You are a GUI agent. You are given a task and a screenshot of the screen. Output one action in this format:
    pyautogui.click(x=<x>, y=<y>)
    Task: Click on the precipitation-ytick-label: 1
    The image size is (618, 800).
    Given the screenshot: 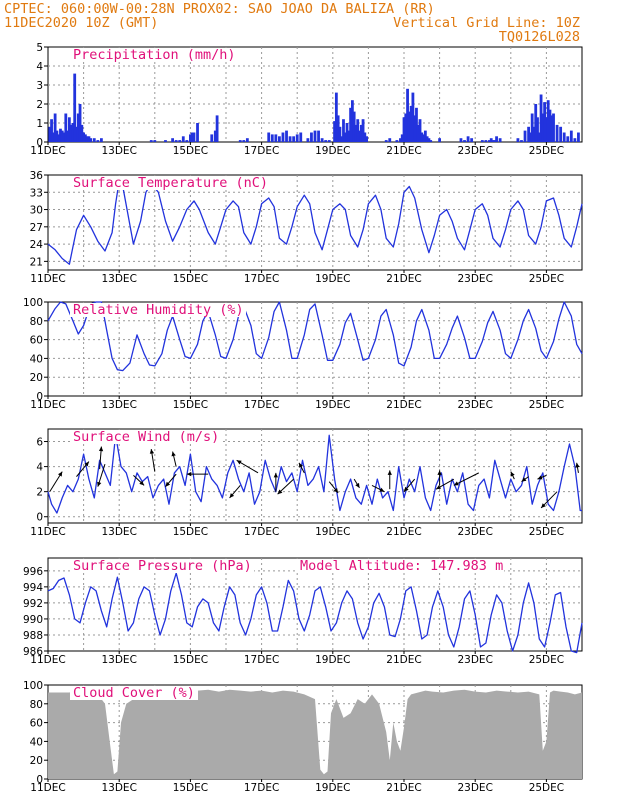 What is the action you would take?
    pyautogui.click(x=39, y=124)
    